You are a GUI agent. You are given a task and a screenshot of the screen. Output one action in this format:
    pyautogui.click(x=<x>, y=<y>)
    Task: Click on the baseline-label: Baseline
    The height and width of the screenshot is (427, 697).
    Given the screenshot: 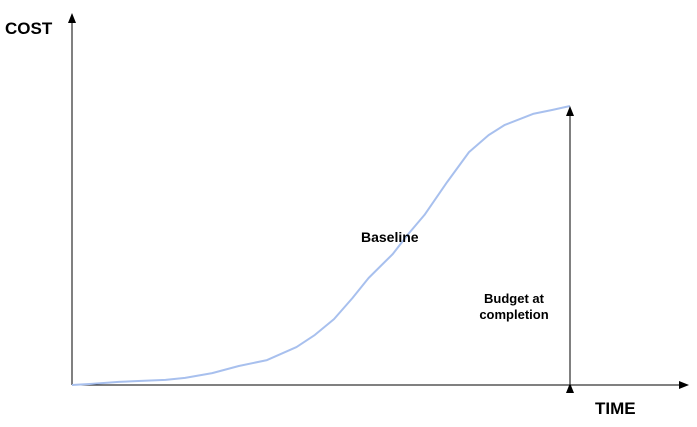 What is the action you would take?
    pyautogui.click(x=390, y=237)
    